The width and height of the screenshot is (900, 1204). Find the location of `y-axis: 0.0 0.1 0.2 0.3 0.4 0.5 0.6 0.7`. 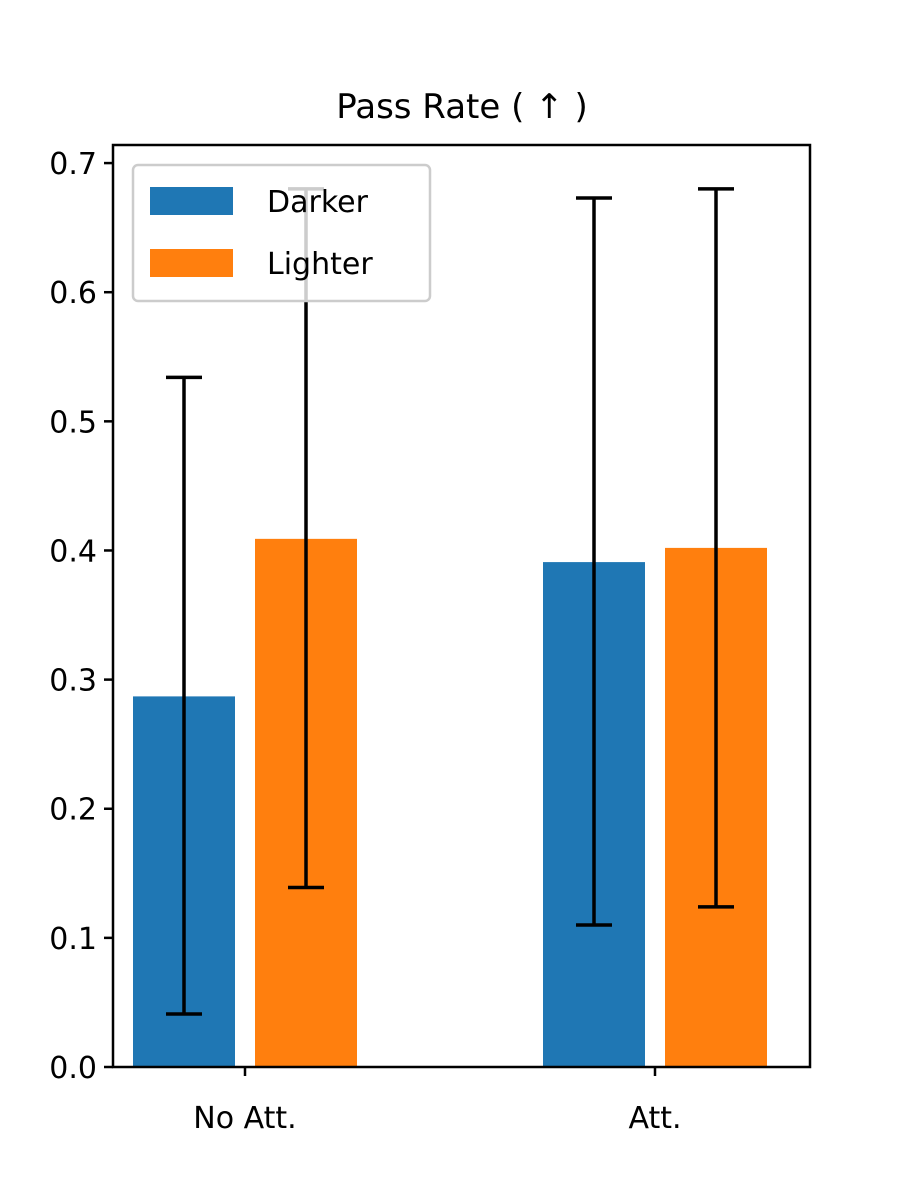

y-axis: 0.0 0.1 0.2 0.3 0.4 0.5 0.6 0.7 is located at coordinates (81, 616).